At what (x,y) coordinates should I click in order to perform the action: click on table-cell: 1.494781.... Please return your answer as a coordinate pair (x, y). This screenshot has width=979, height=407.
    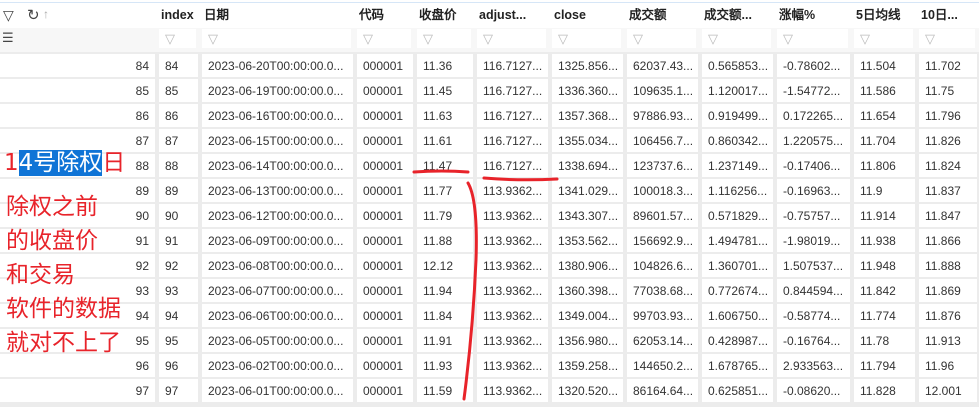
    Looking at the image, I should click on (737, 240).